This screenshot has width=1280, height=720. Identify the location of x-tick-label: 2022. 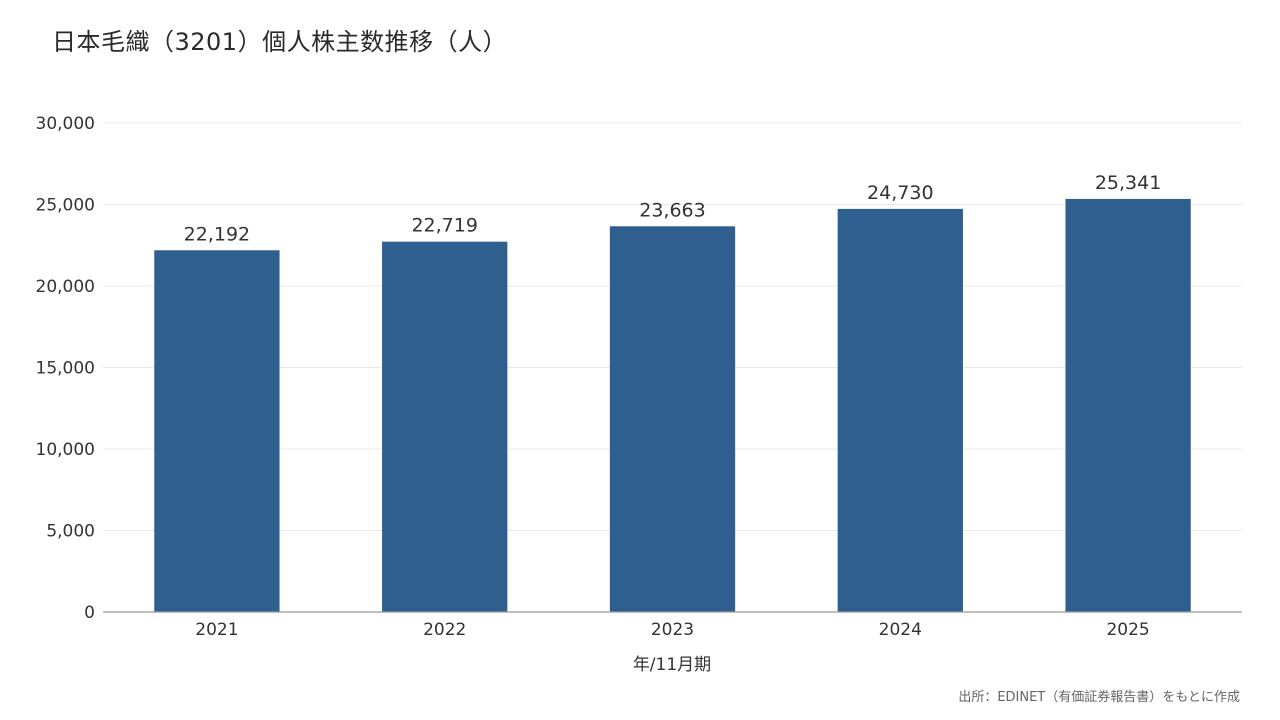
(444, 630).